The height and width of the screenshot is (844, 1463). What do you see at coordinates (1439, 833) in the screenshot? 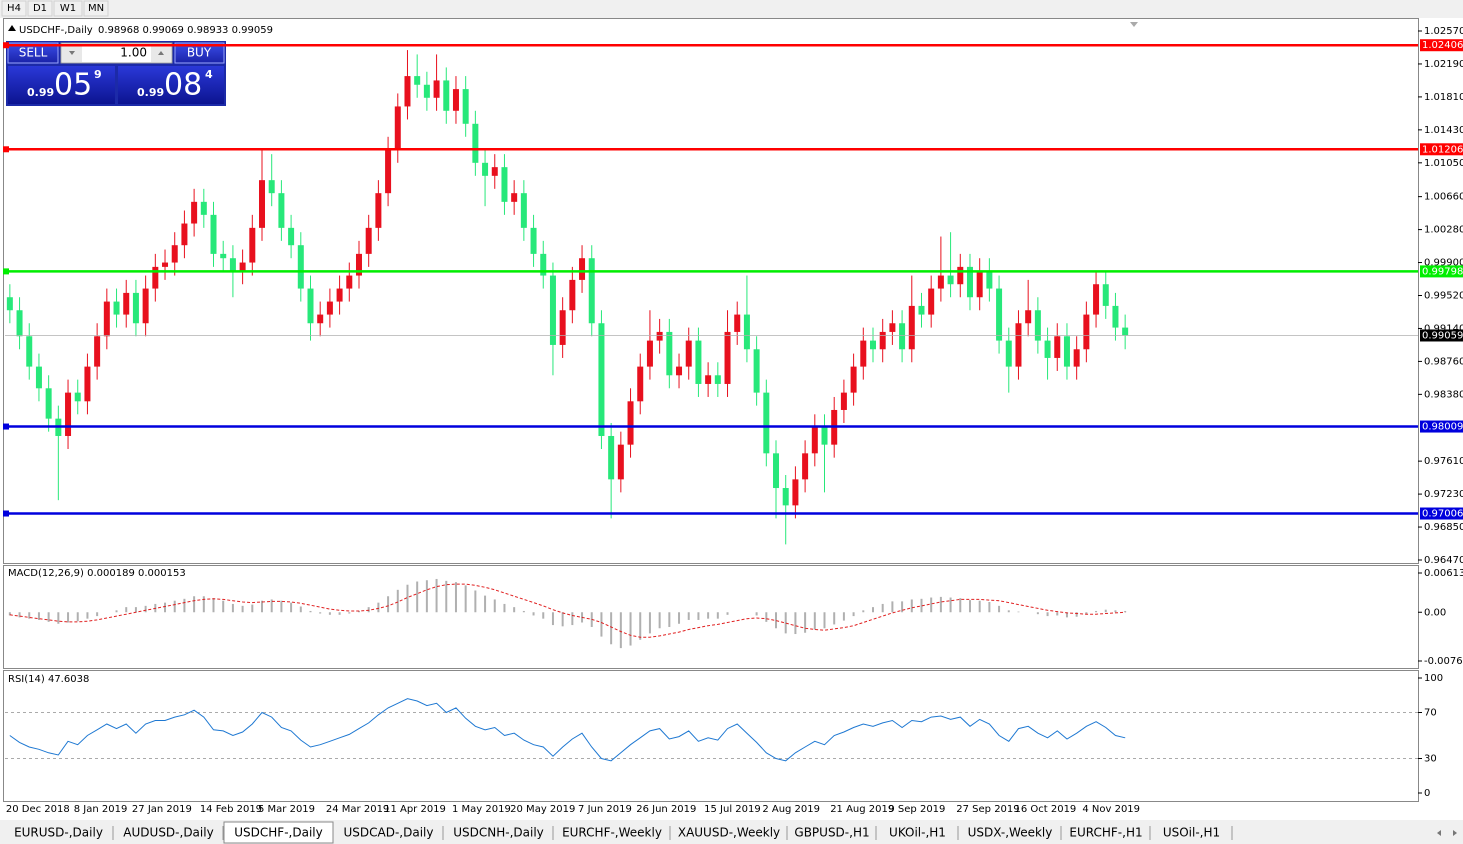
I see `tab-scroll-left` at bounding box center [1439, 833].